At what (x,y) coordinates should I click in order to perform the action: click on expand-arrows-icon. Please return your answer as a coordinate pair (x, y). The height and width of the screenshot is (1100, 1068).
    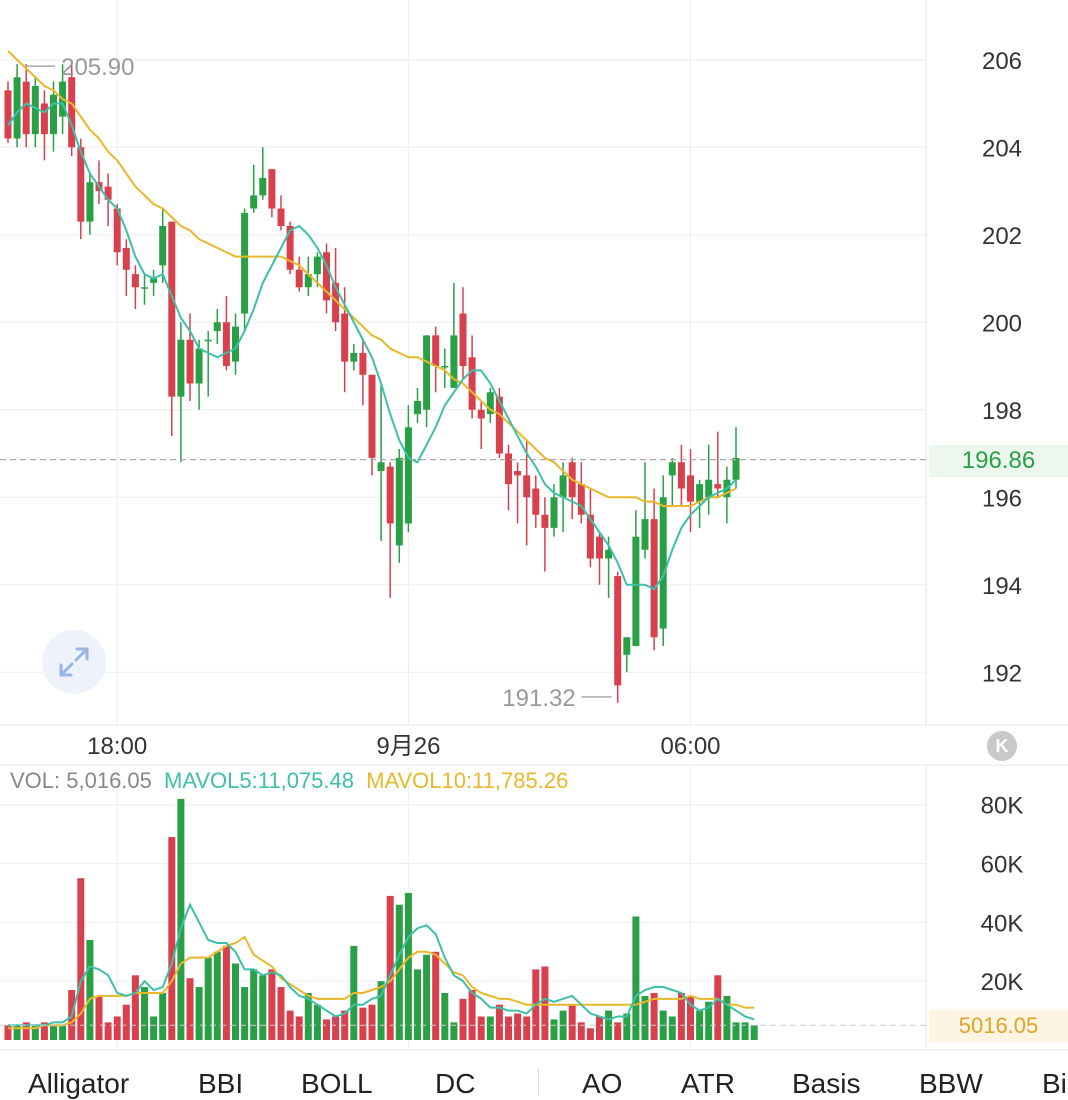
    Looking at the image, I should click on (74, 662).